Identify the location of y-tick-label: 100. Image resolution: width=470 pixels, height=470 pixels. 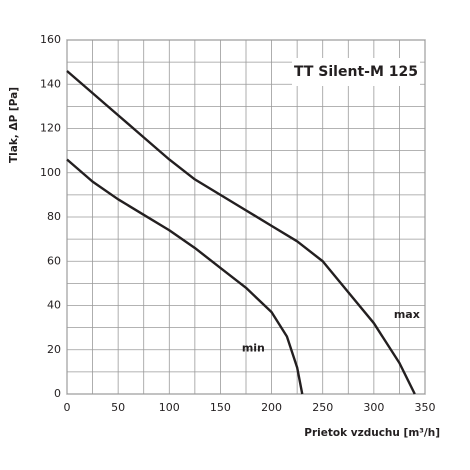
(50, 172).